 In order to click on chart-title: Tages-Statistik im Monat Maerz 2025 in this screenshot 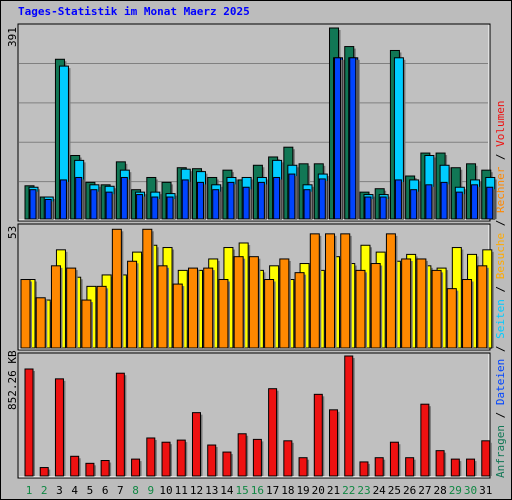, I will do `click(134, 11)`.